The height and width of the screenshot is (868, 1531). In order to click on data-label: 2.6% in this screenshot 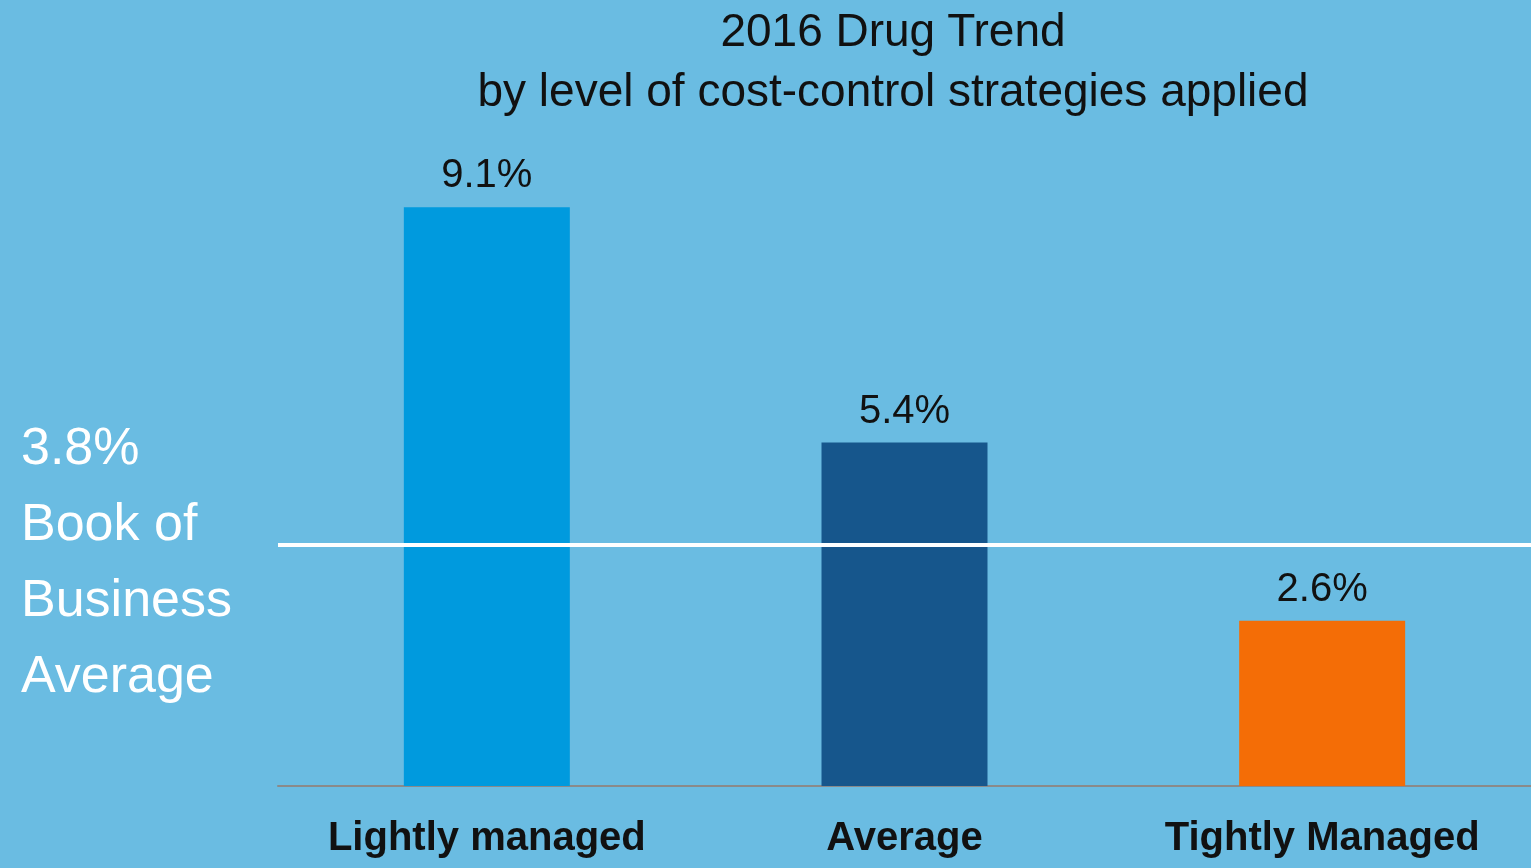, I will do `click(1322, 586)`.